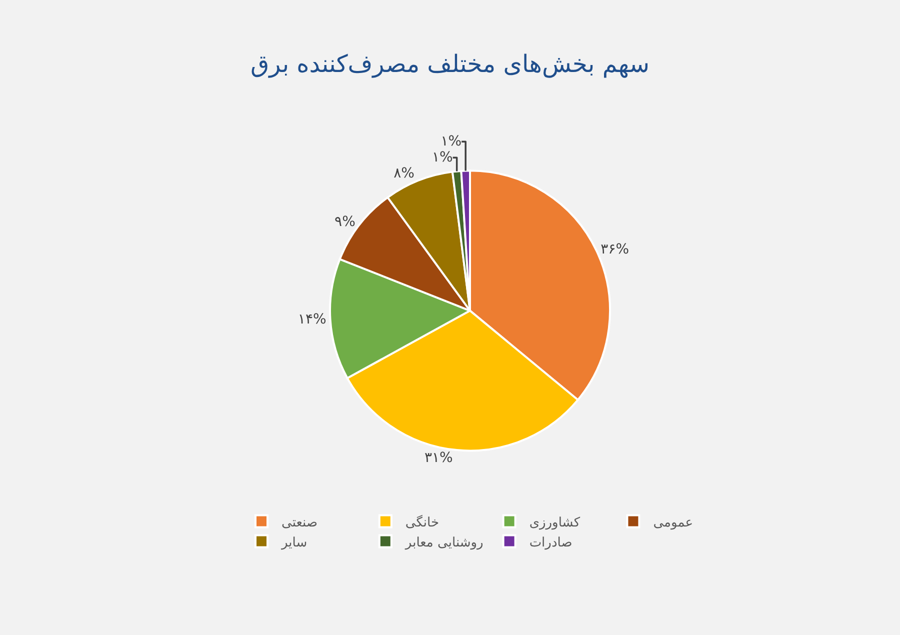 The height and width of the screenshot is (635, 900). I want to click on data-label: ۳۱%, so click(438, 458).